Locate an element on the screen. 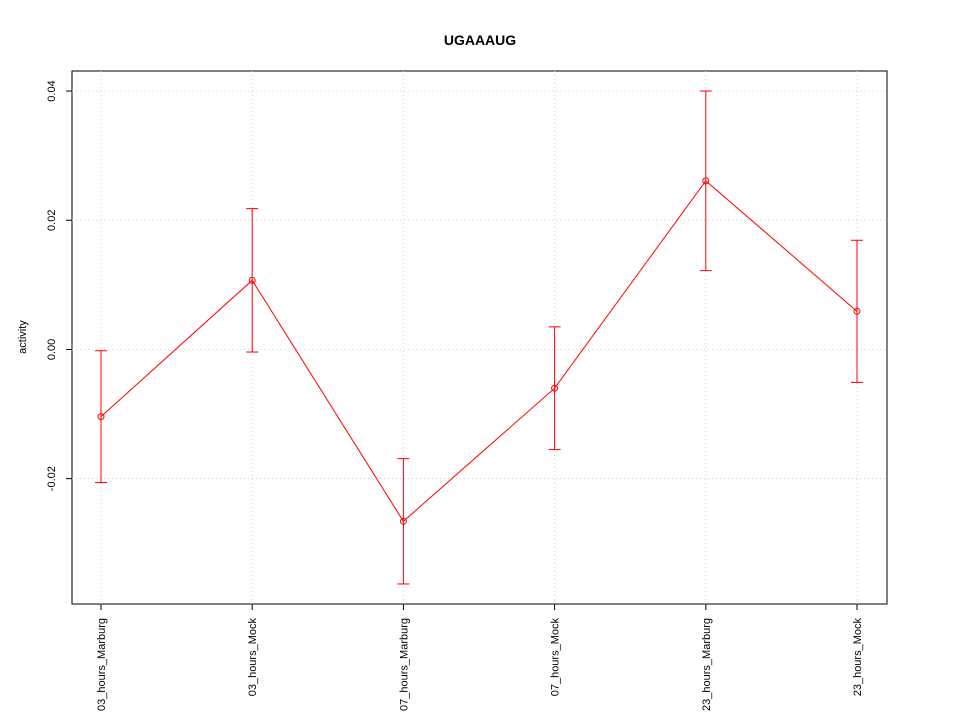  y-axis-label: activity is located at coordinates (23, 337).